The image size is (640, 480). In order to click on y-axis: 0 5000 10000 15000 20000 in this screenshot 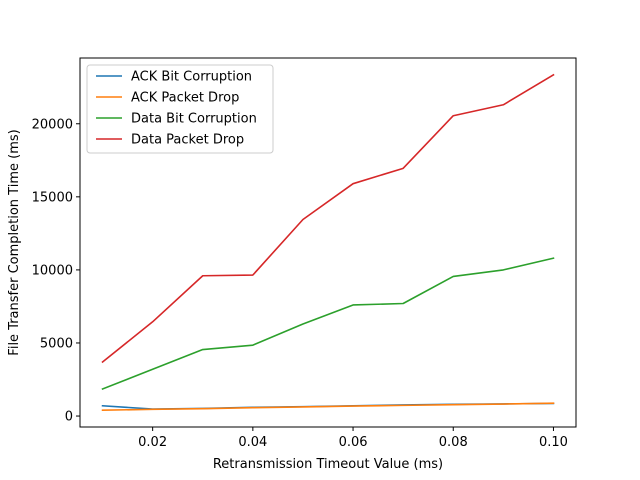, I will do `click(56, 271)`.